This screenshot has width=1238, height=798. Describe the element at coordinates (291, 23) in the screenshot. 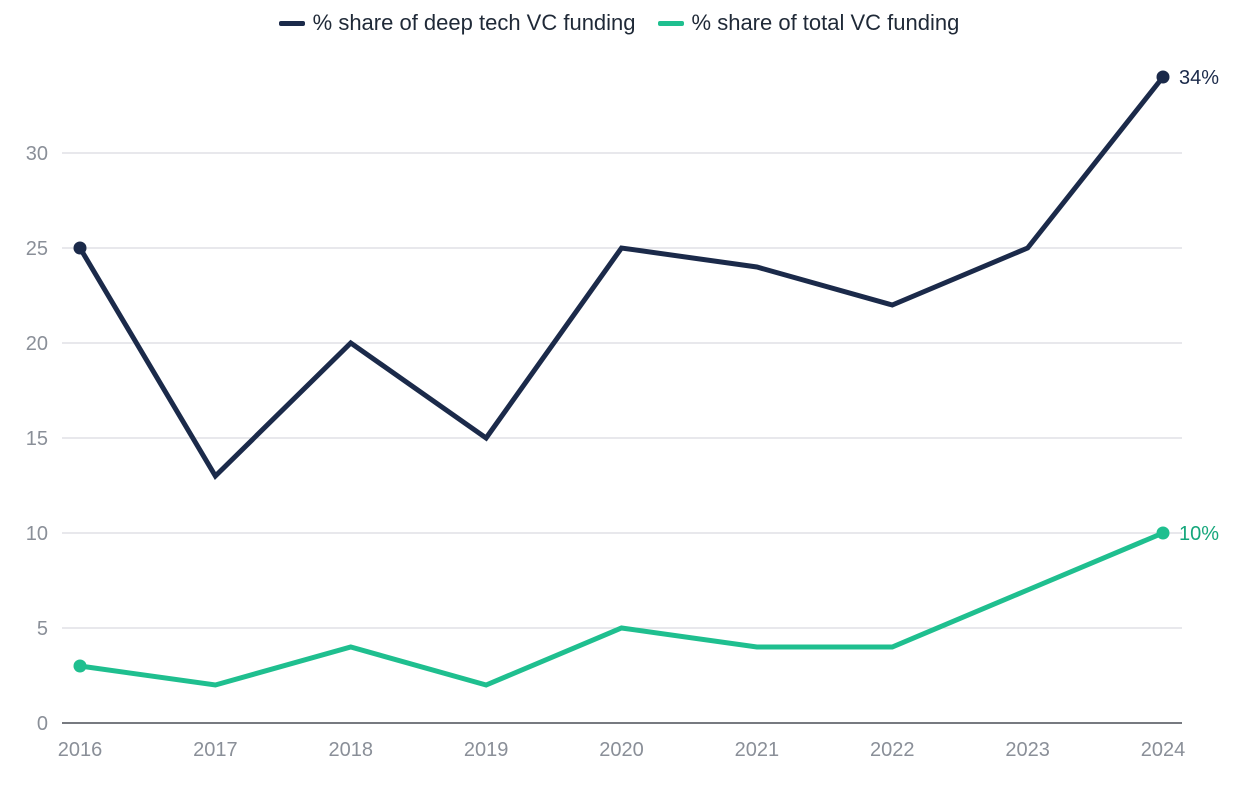

I see `legend-swatch-deep-tech` at that location.